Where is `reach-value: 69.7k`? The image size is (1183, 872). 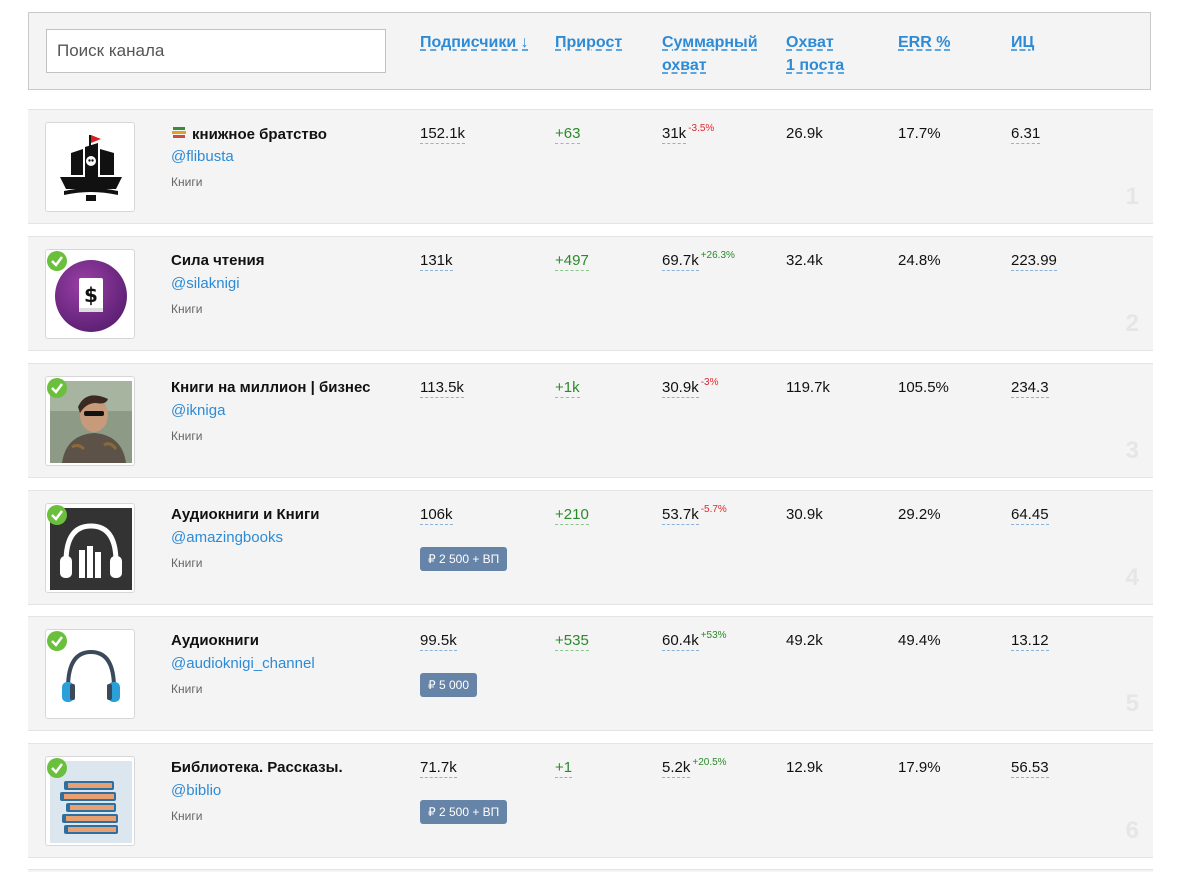 reach-value: 69.7k is located at coordinates (680, 261).